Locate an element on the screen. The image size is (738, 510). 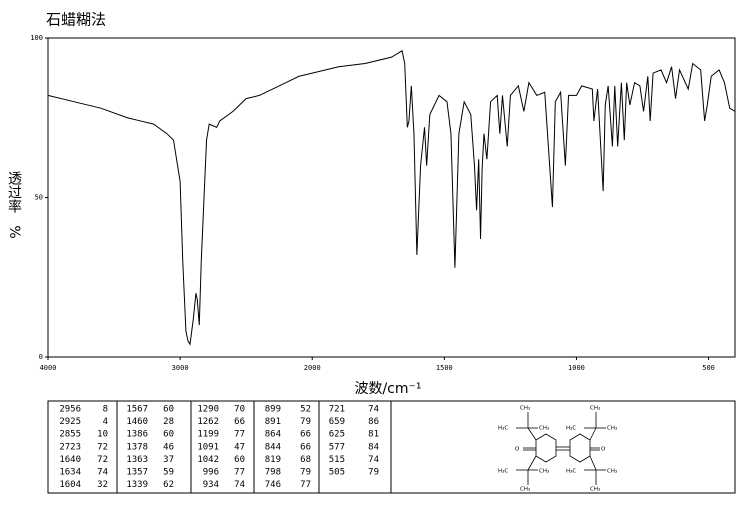
peak-wavenumber: 864 is located at coordinates (273, 435).